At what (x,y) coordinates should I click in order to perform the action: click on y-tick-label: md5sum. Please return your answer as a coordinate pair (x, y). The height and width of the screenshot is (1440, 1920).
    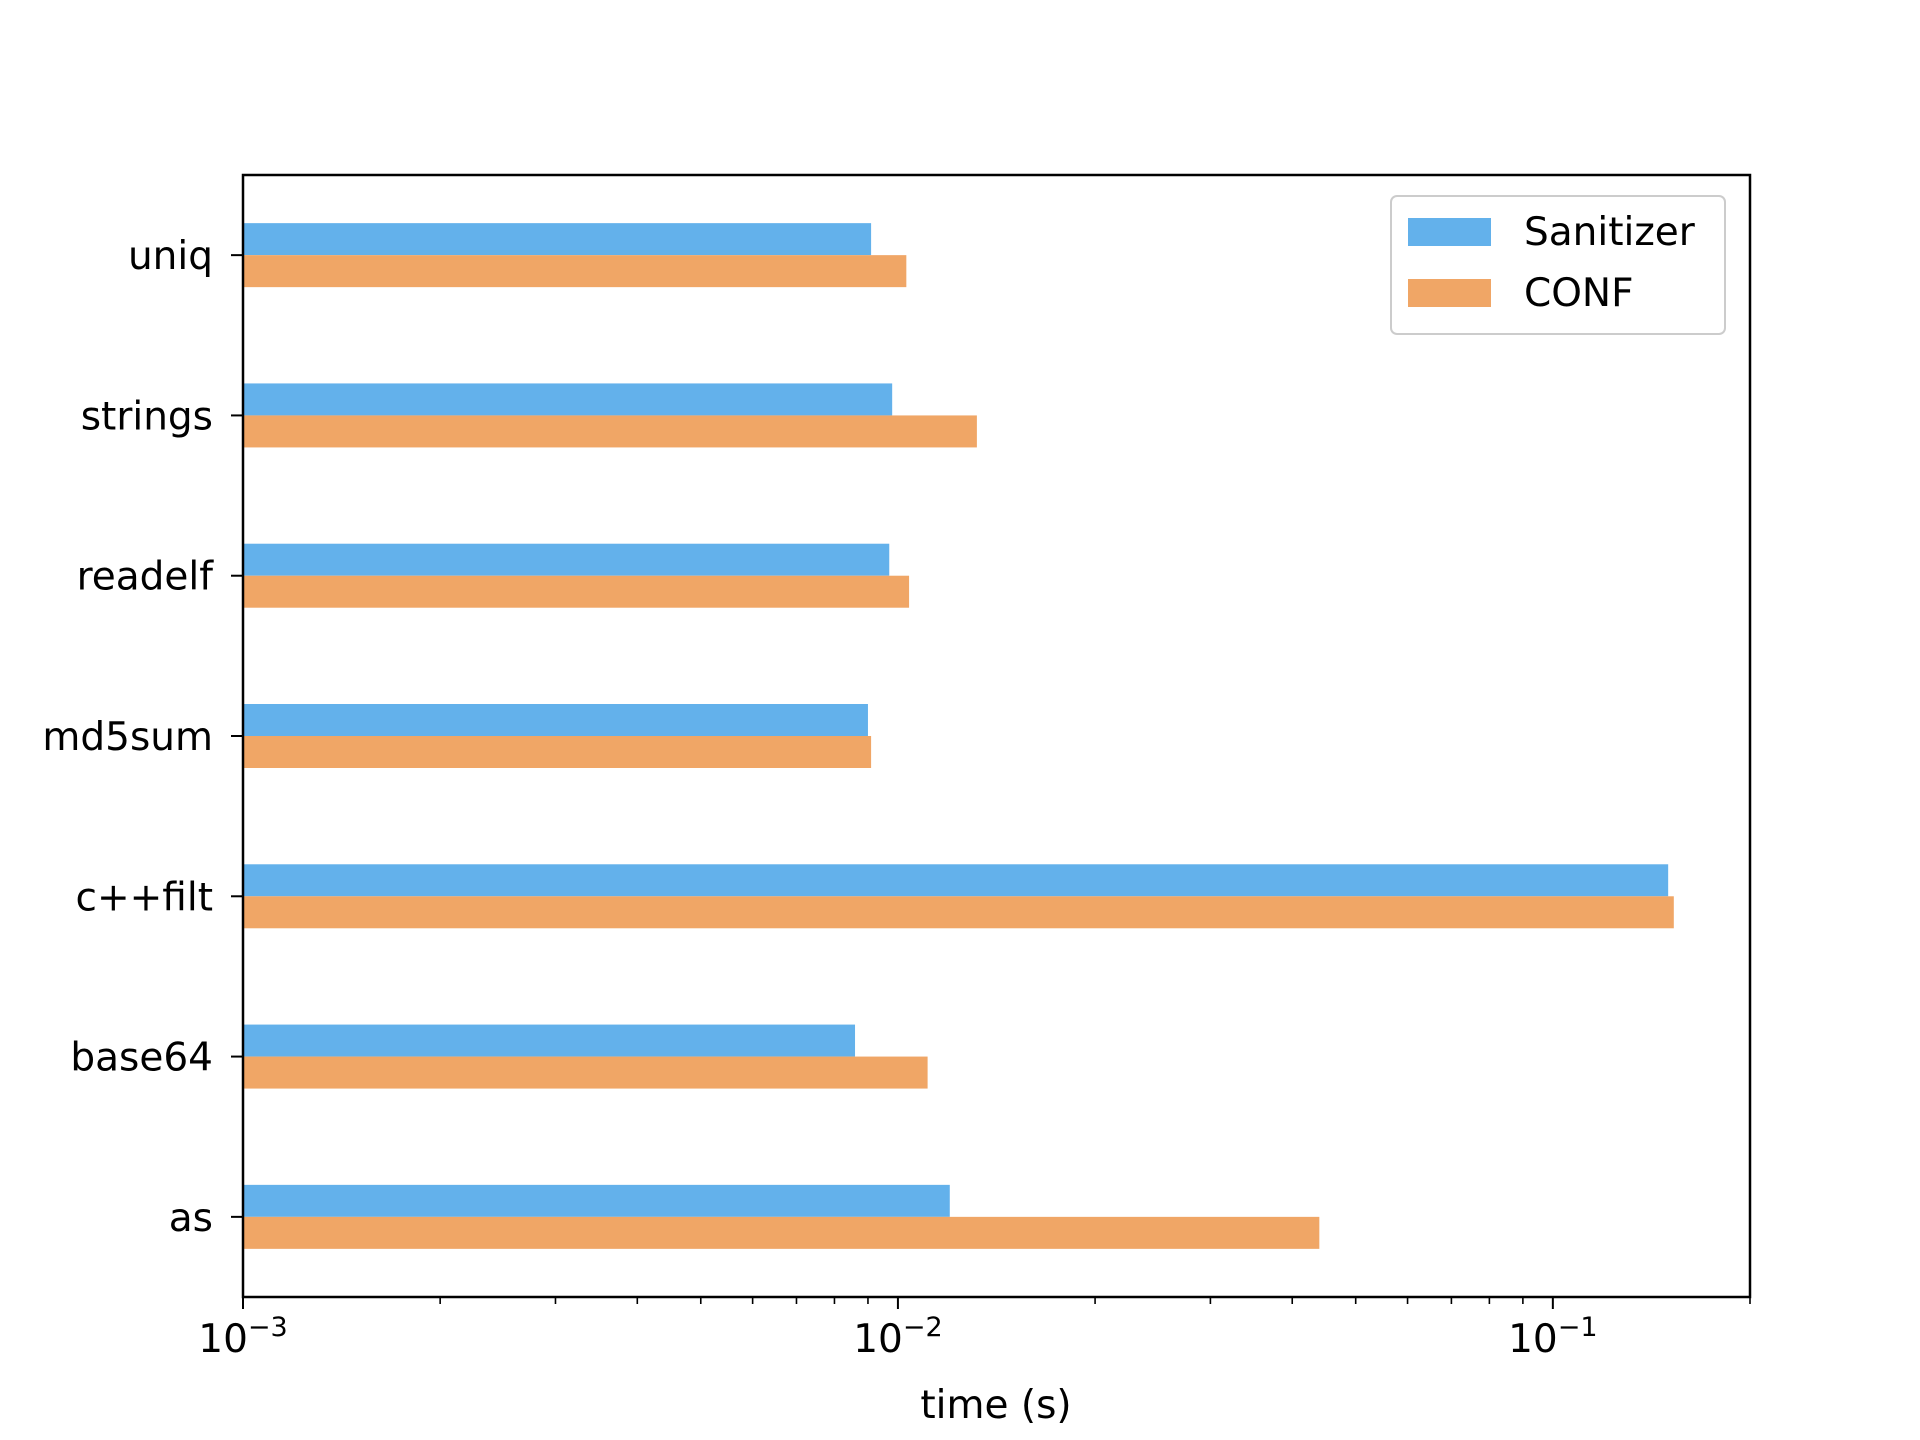
    Looking at the image, I should click on (127, 737).